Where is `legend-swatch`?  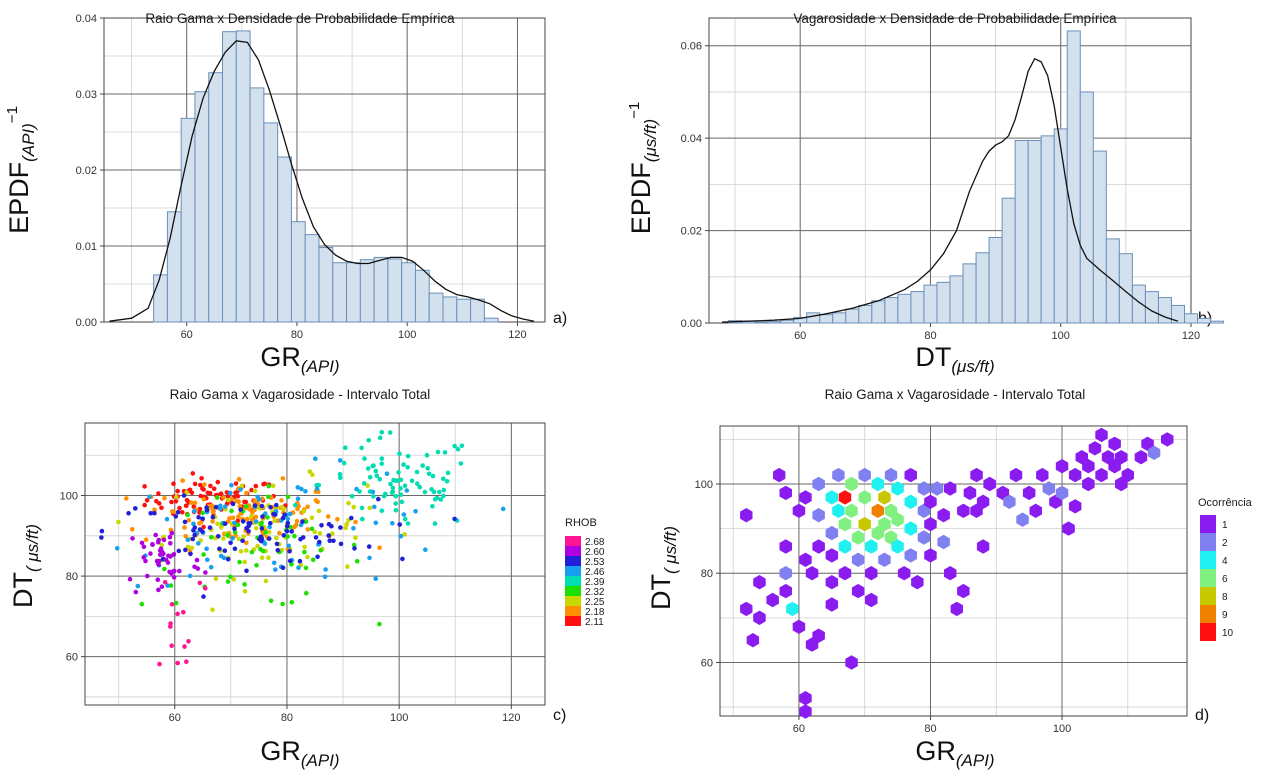 legend-swatch is located at coordinates (573, 611).